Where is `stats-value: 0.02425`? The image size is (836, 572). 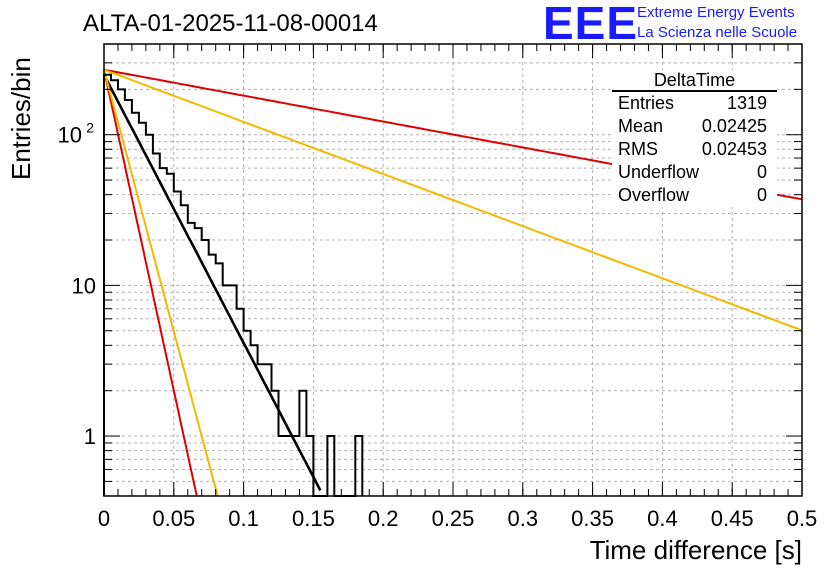 stats-value: 0.02425 is located at coordinates (734, 126).